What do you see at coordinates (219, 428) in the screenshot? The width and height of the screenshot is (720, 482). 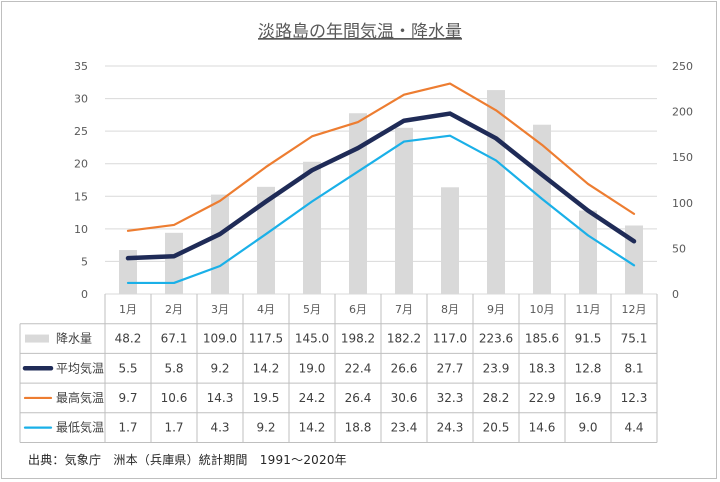 I see `table-value: 4.3` at bounding box center [219, 428].